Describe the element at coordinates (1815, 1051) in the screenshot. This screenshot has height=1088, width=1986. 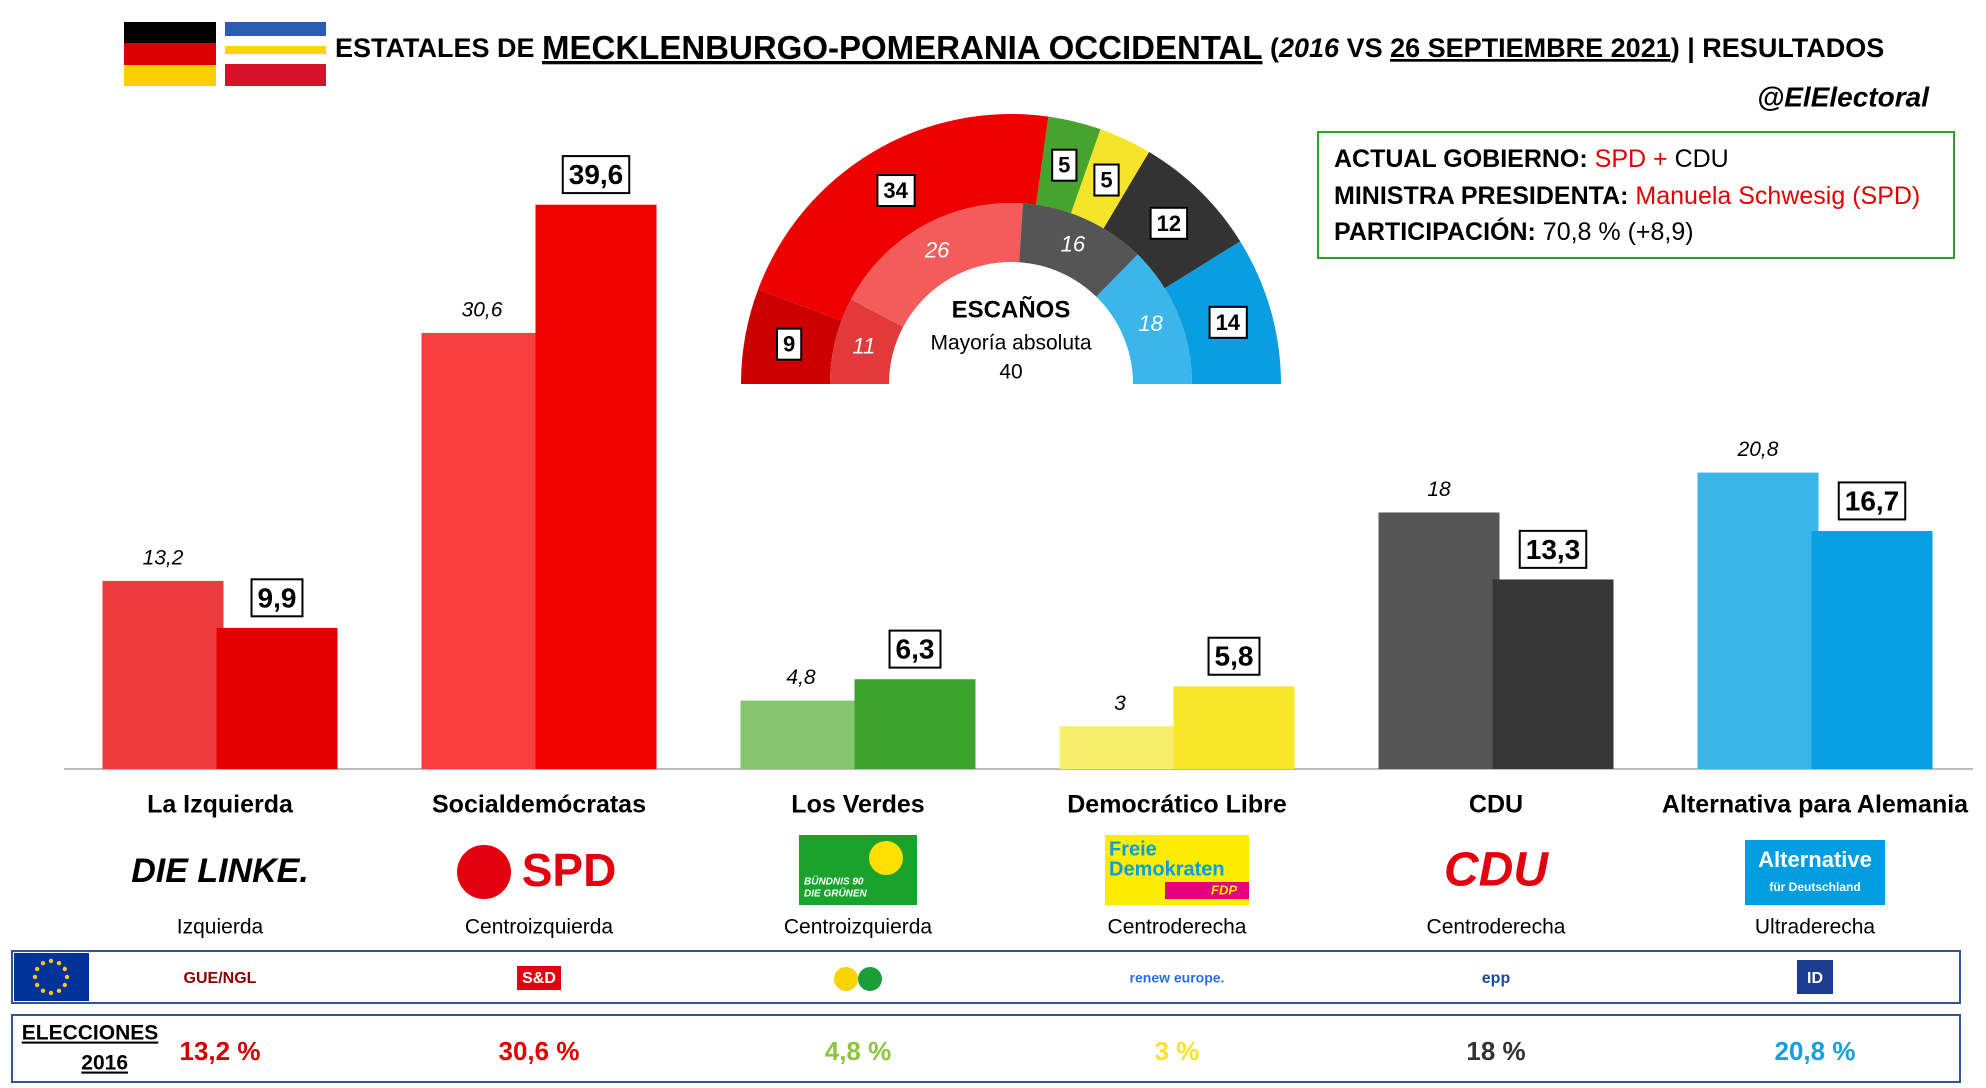
I see `result-2016: 20,8 %` at that location.